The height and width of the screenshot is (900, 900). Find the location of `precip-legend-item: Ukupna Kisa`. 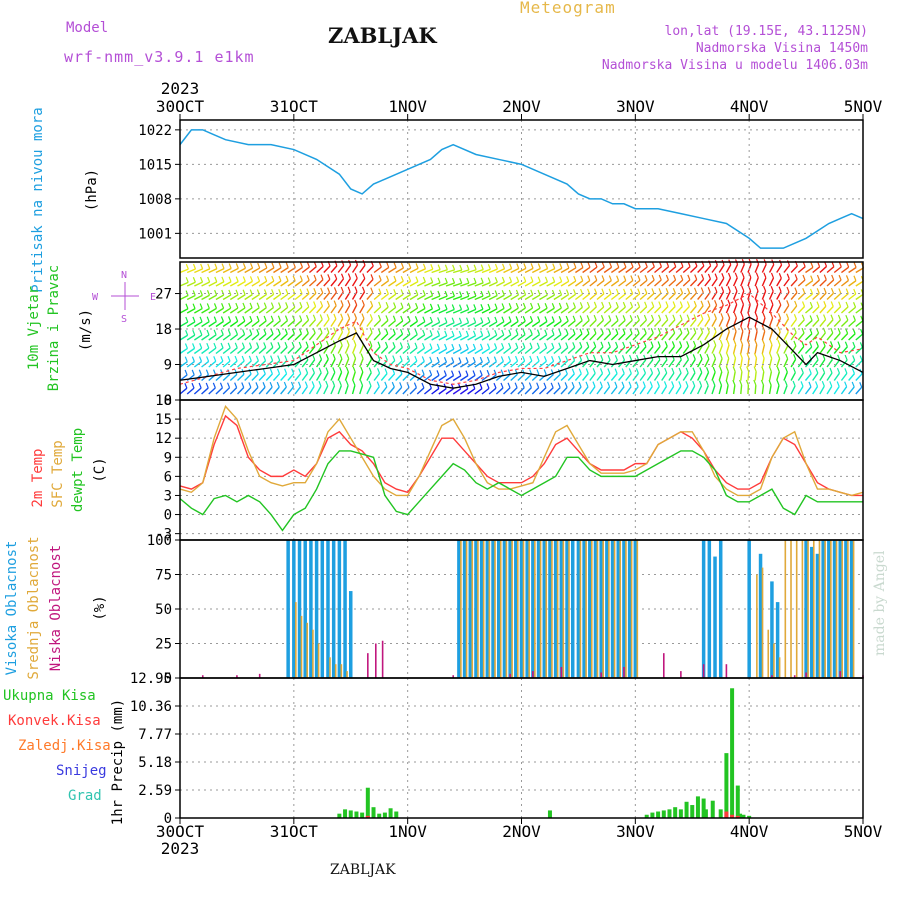

precip-legend-item: Ukupna Kisa is located at coordinates (49, 696).